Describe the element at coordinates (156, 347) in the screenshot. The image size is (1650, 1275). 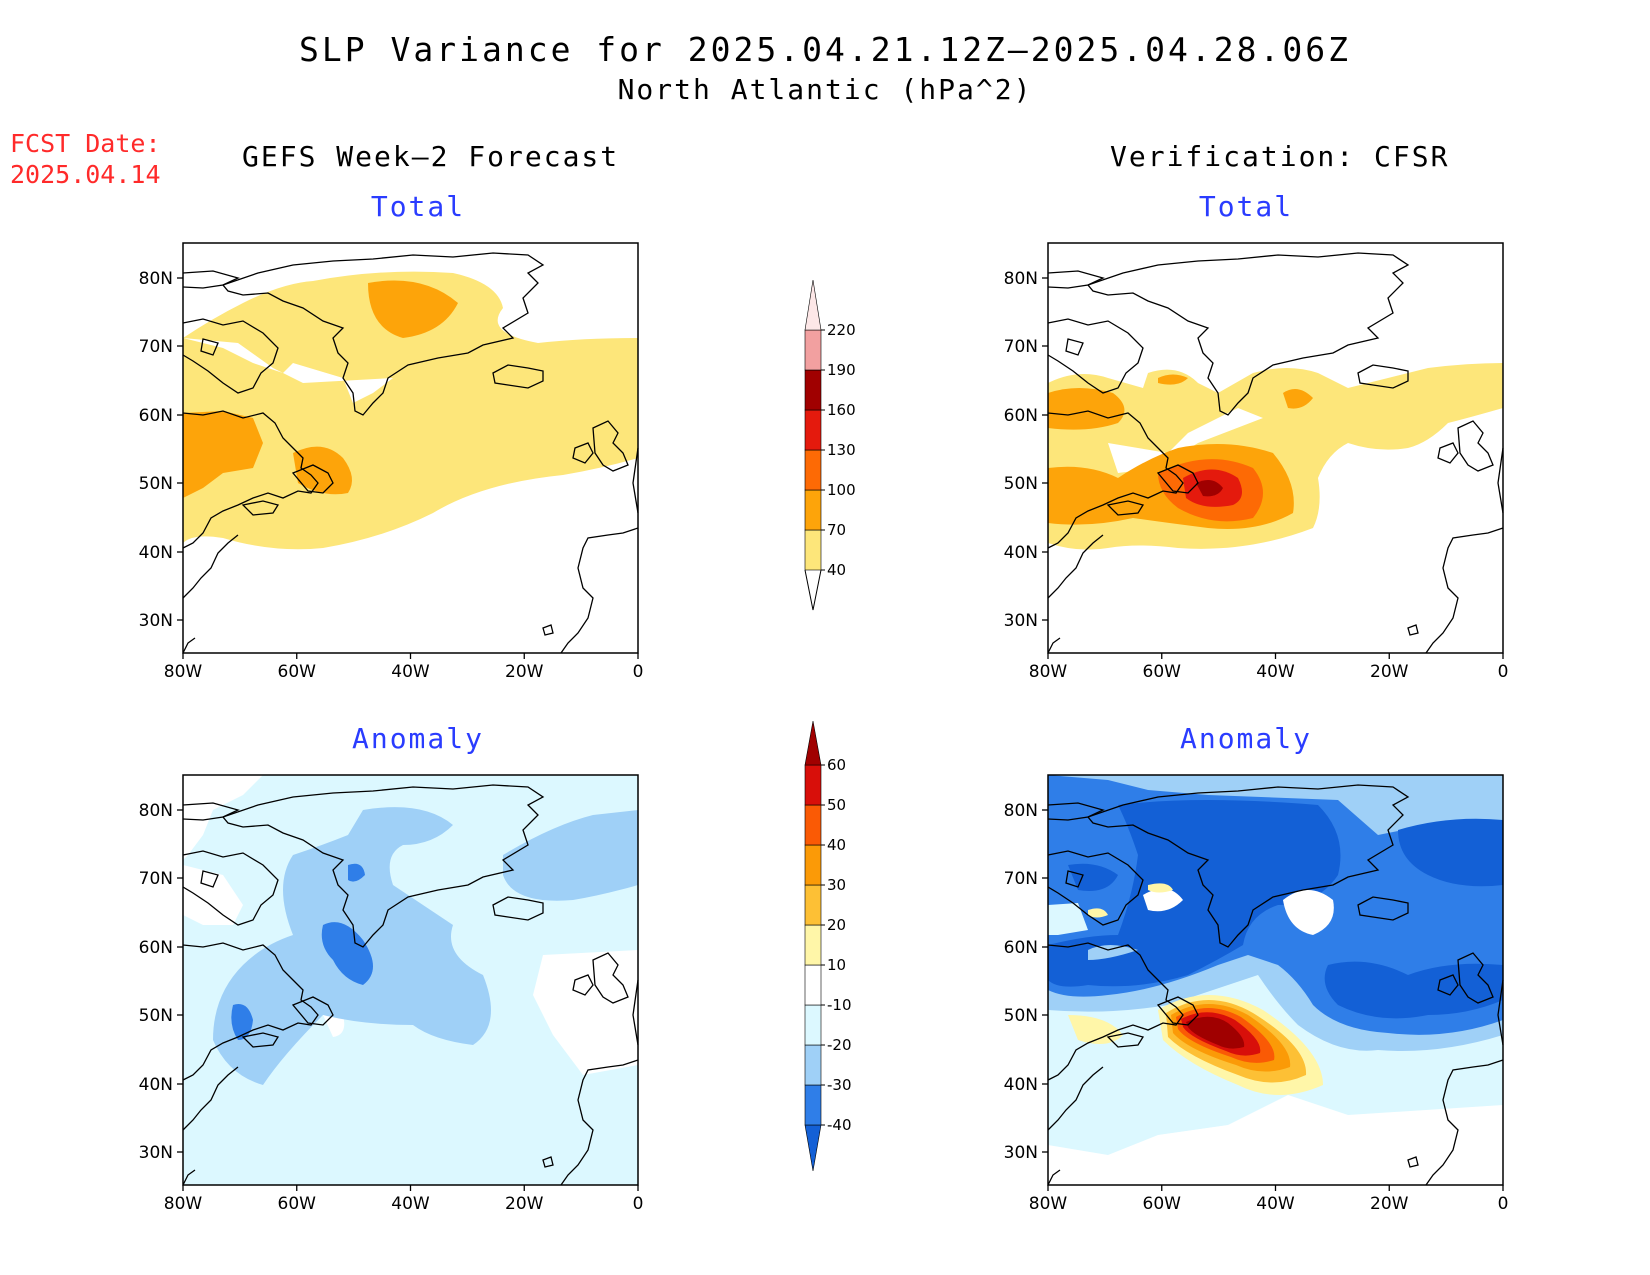
I see `lat-label-tl: 70N` at that location.